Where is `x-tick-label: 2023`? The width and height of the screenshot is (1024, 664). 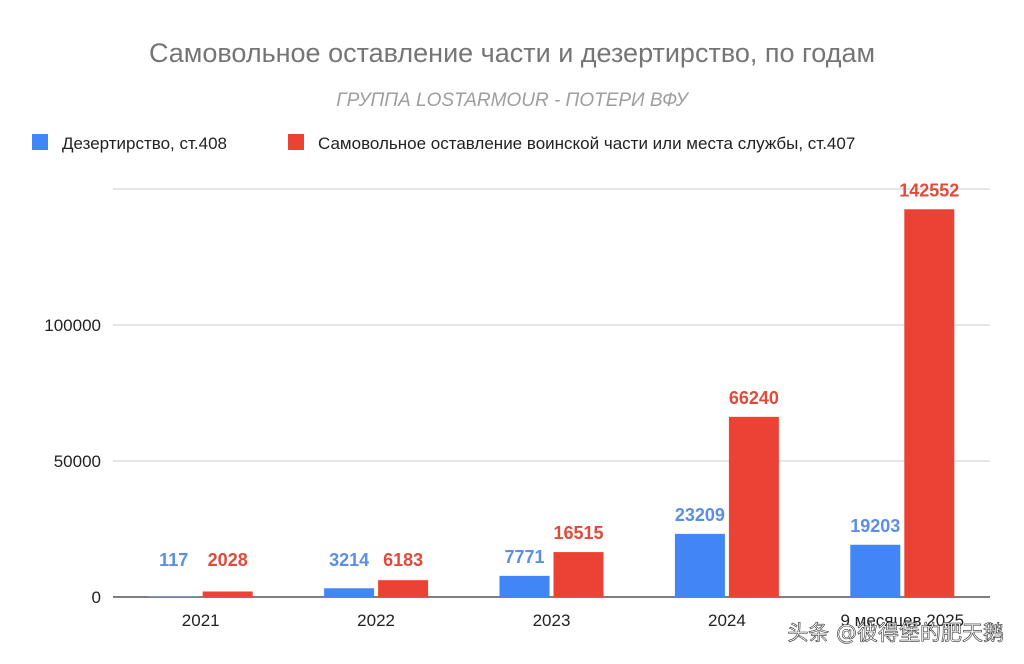
x-tick-label: 2023 is located at coordinates (552, 620).